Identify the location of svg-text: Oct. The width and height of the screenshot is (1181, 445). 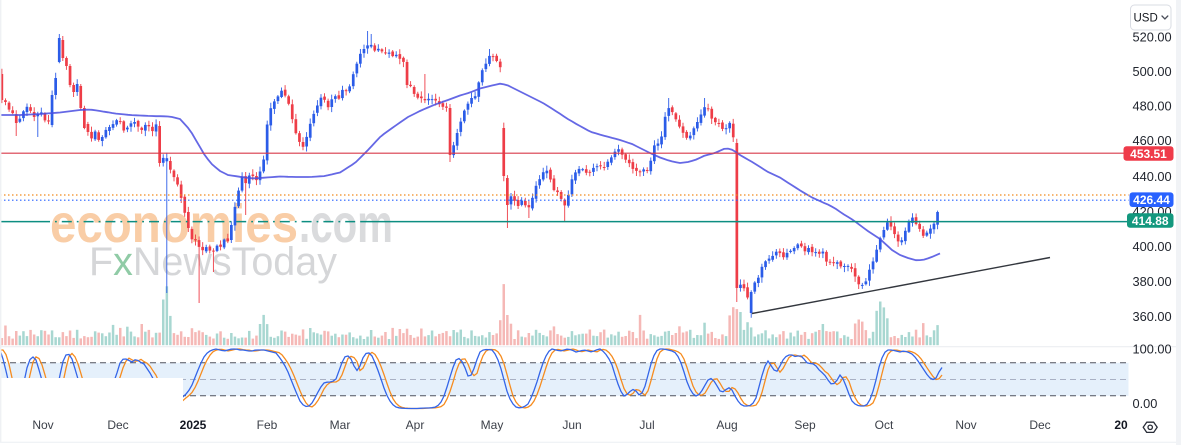
(884, 425).